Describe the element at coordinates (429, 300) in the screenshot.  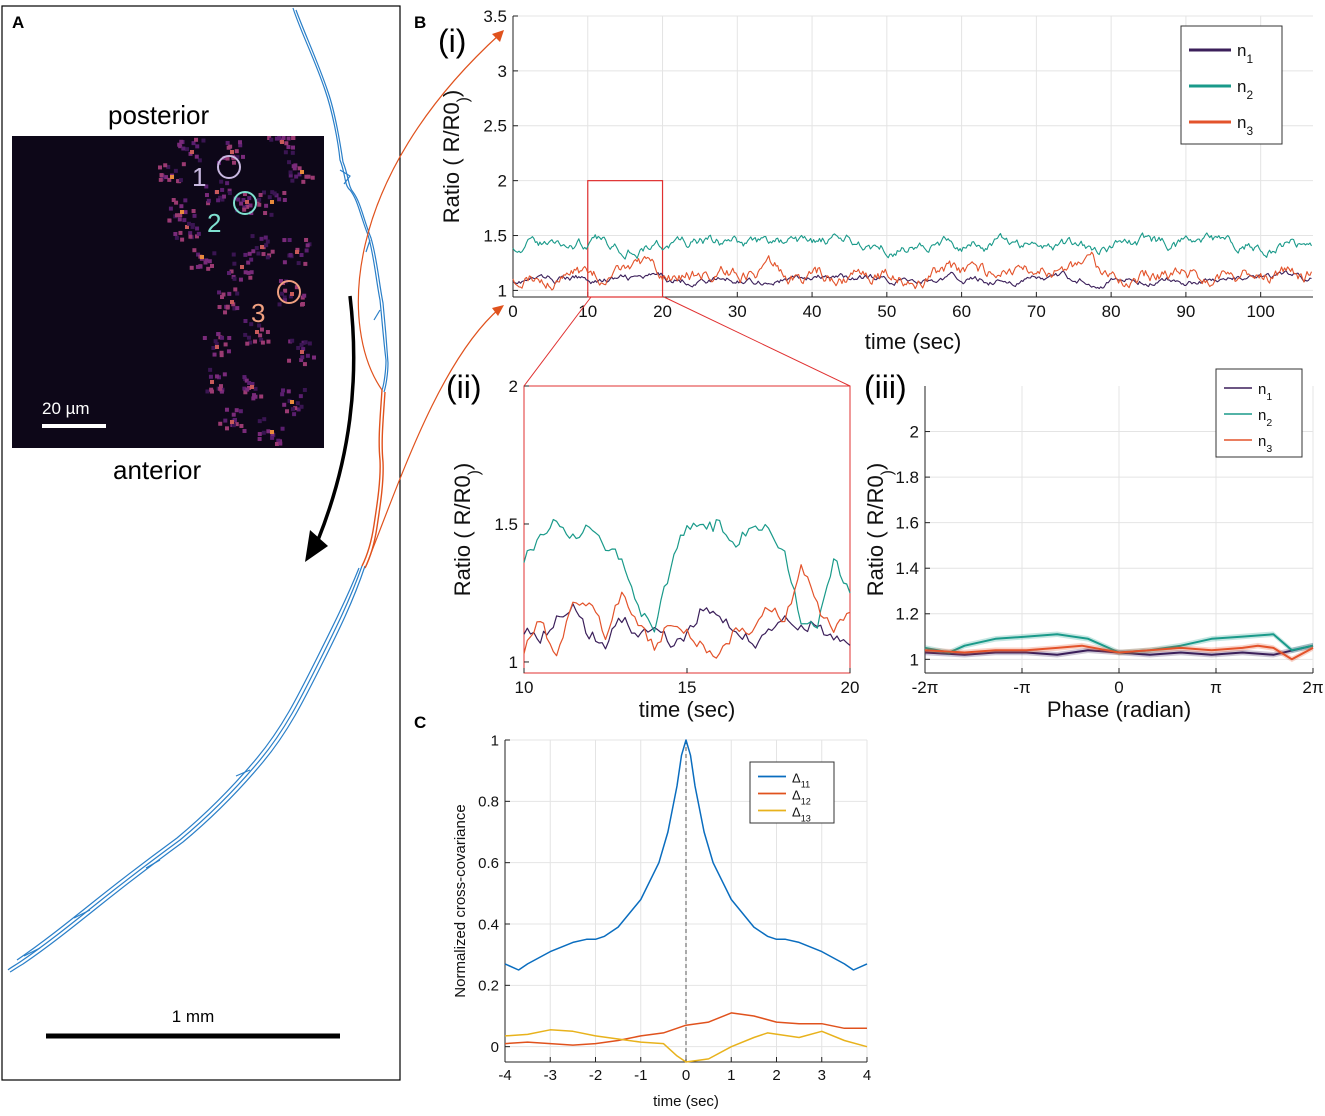
I see `connector-arrows` at that location.